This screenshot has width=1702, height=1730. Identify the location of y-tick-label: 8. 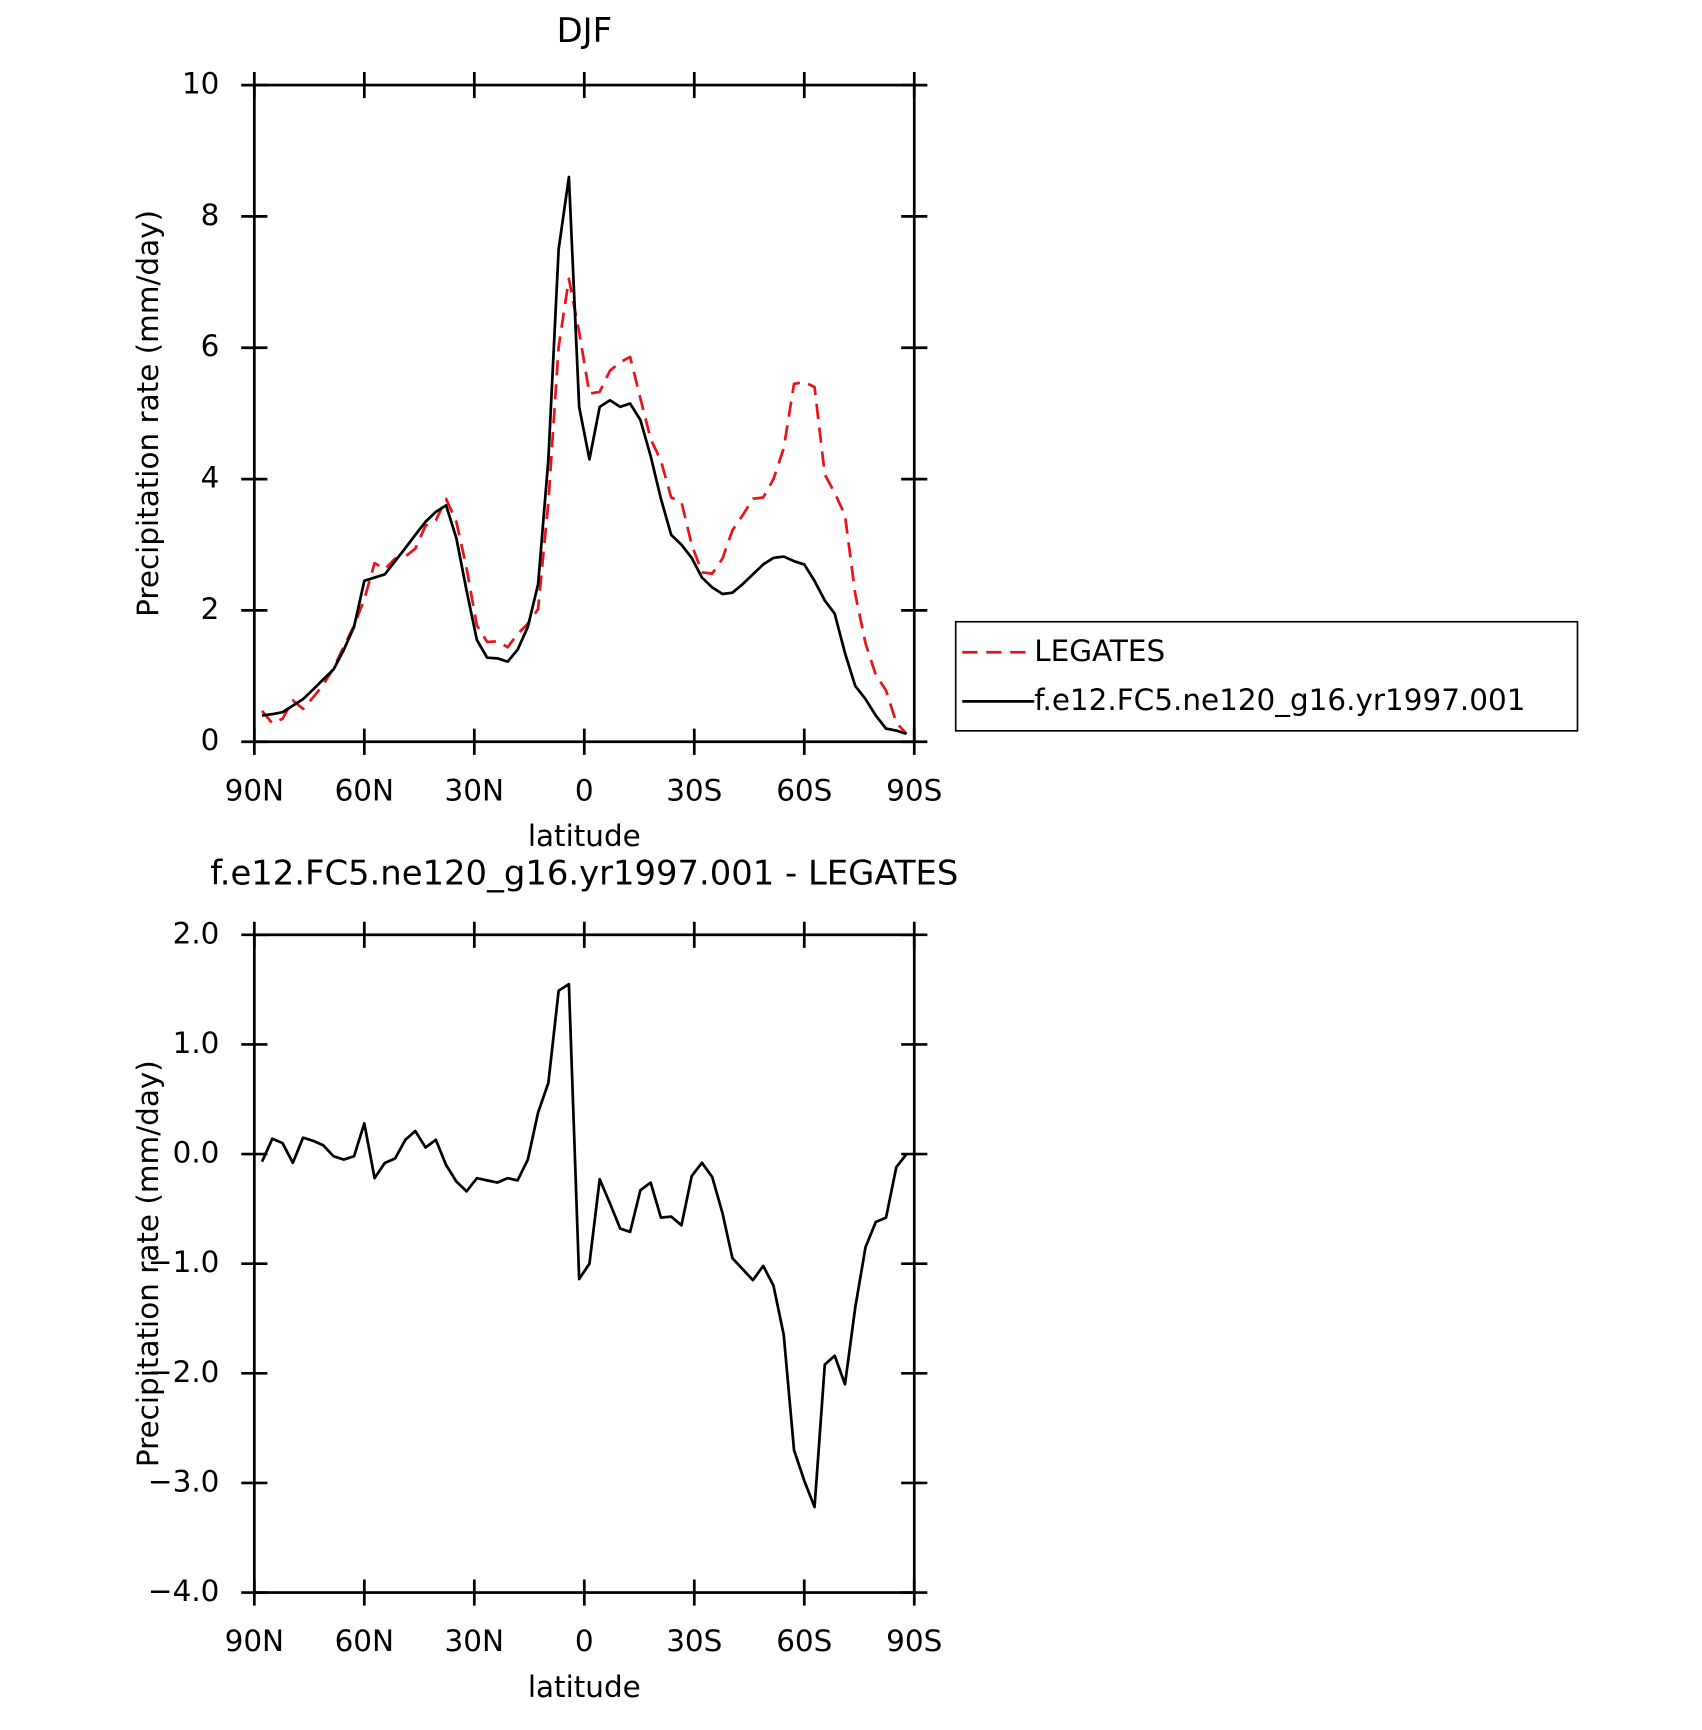
(210, 215).